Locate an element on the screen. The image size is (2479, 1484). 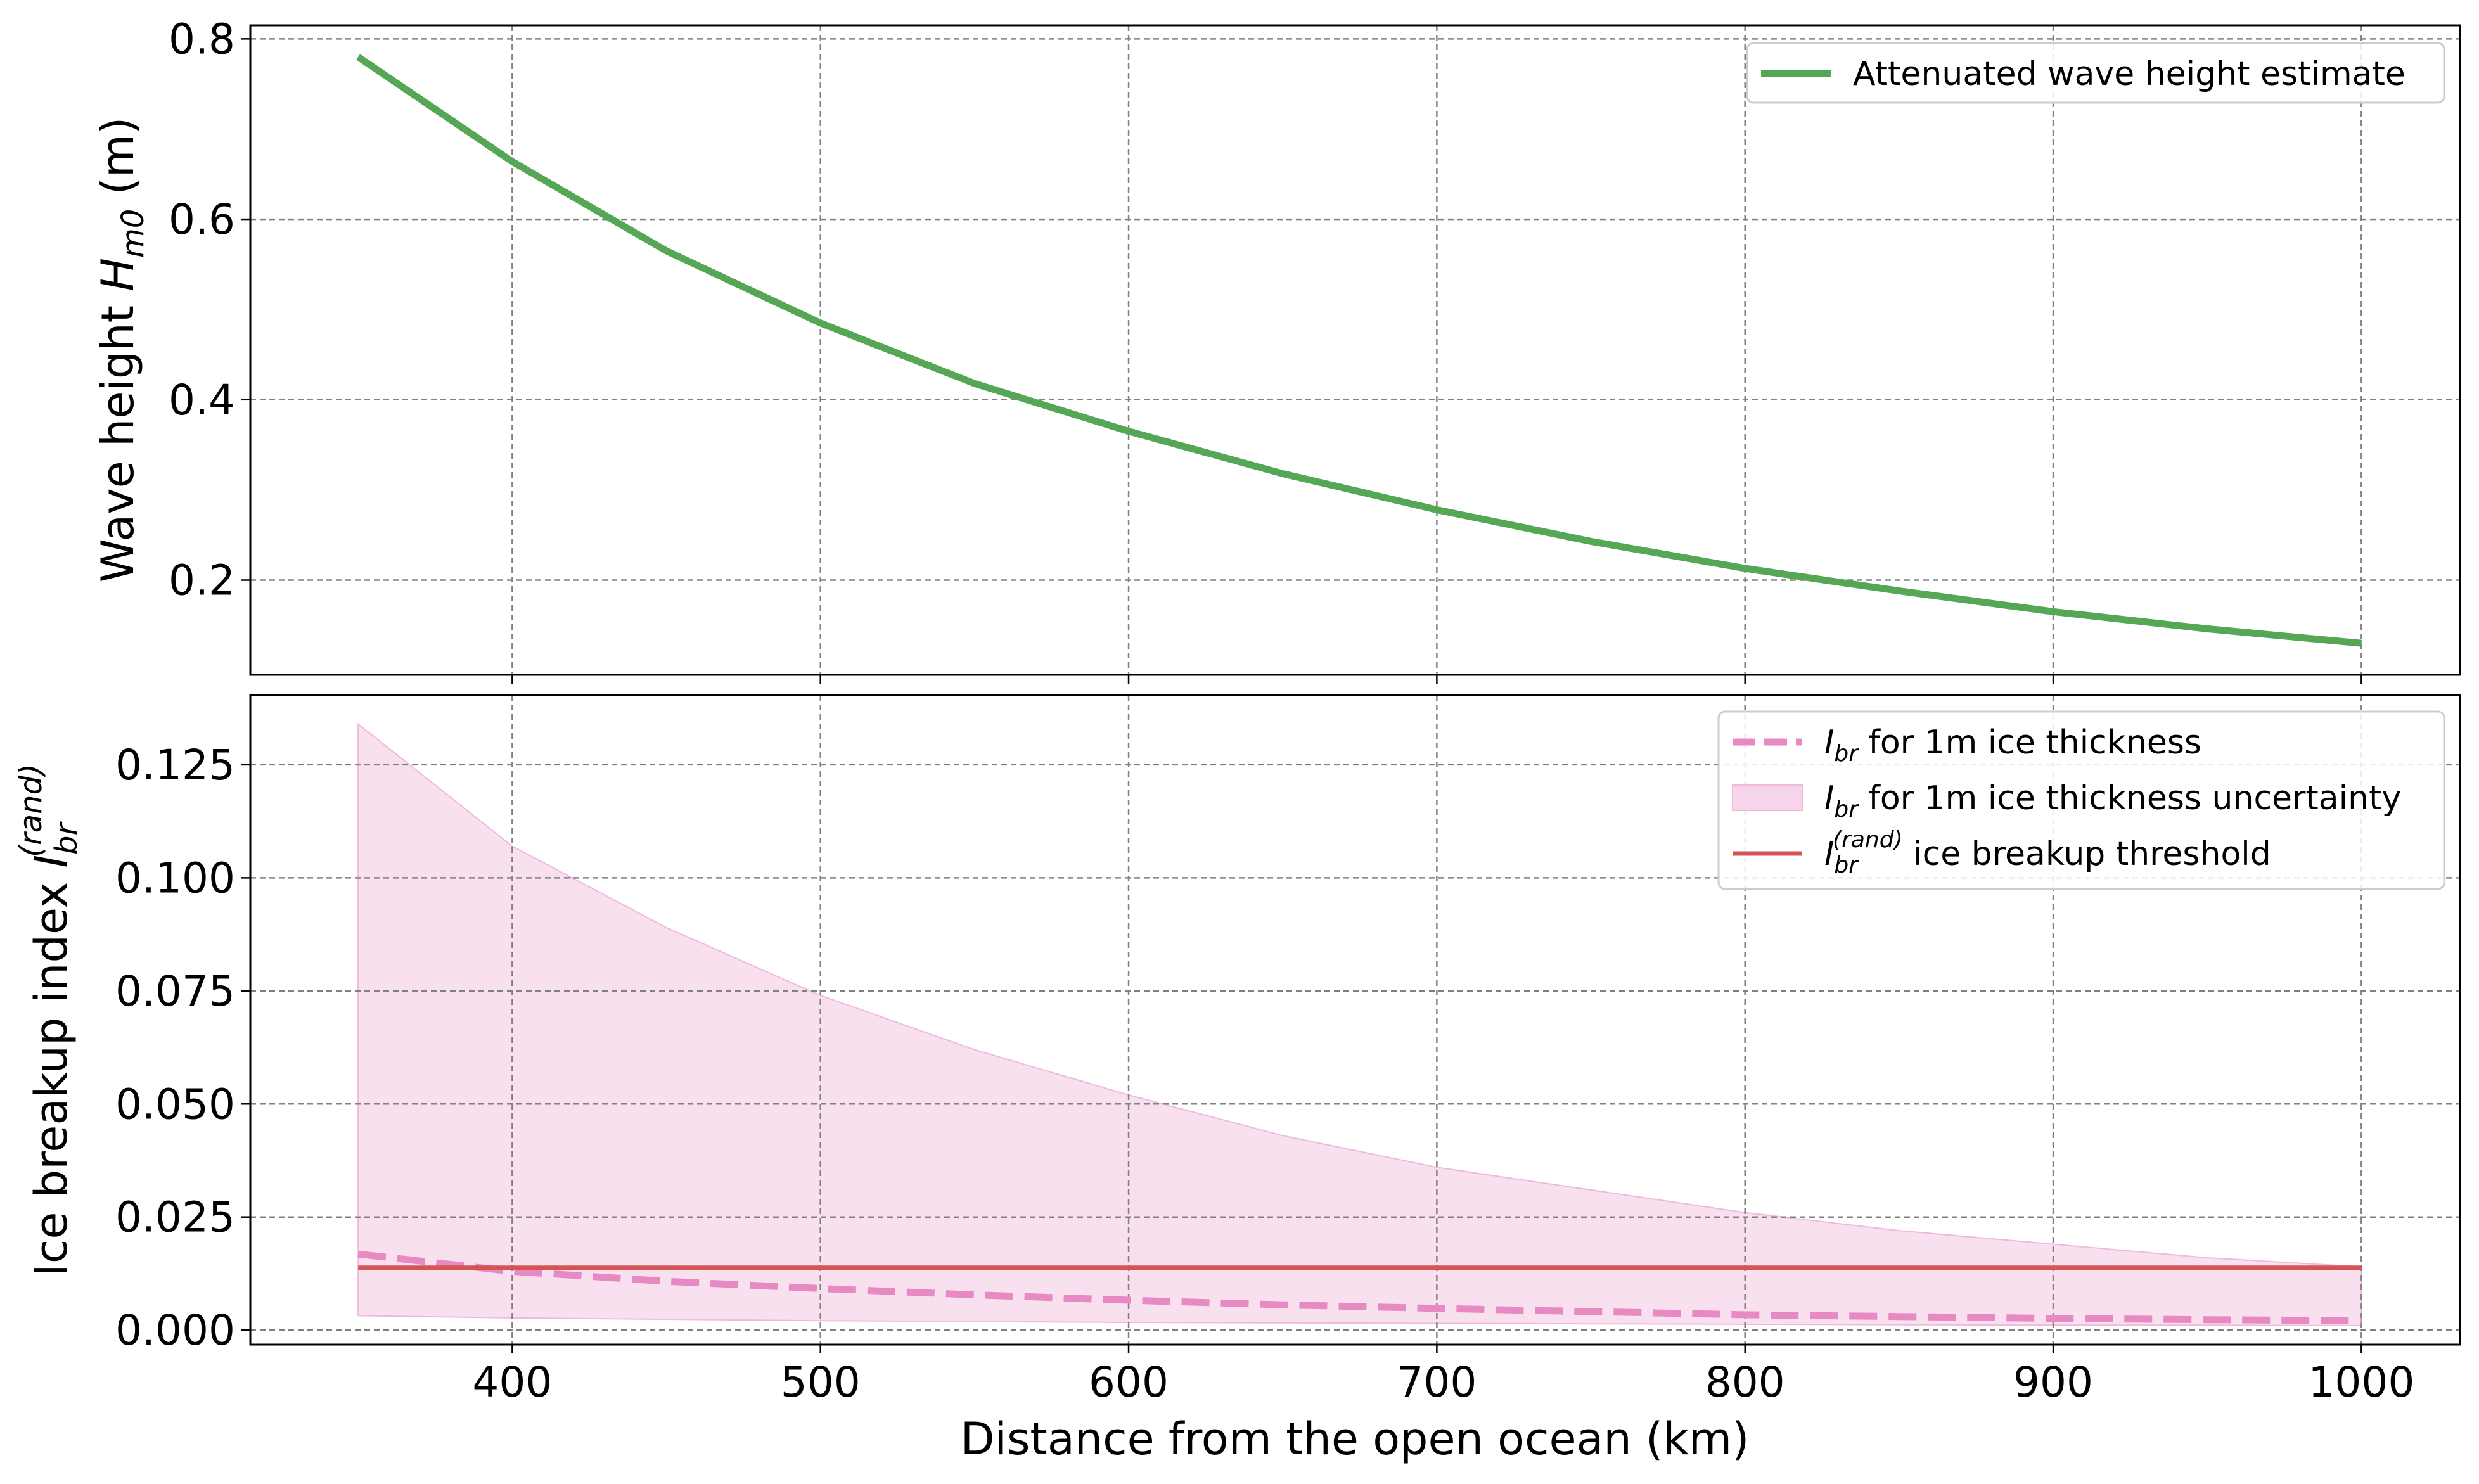
y-tick-label: 0.000 is located at coordinates (175, 1330).